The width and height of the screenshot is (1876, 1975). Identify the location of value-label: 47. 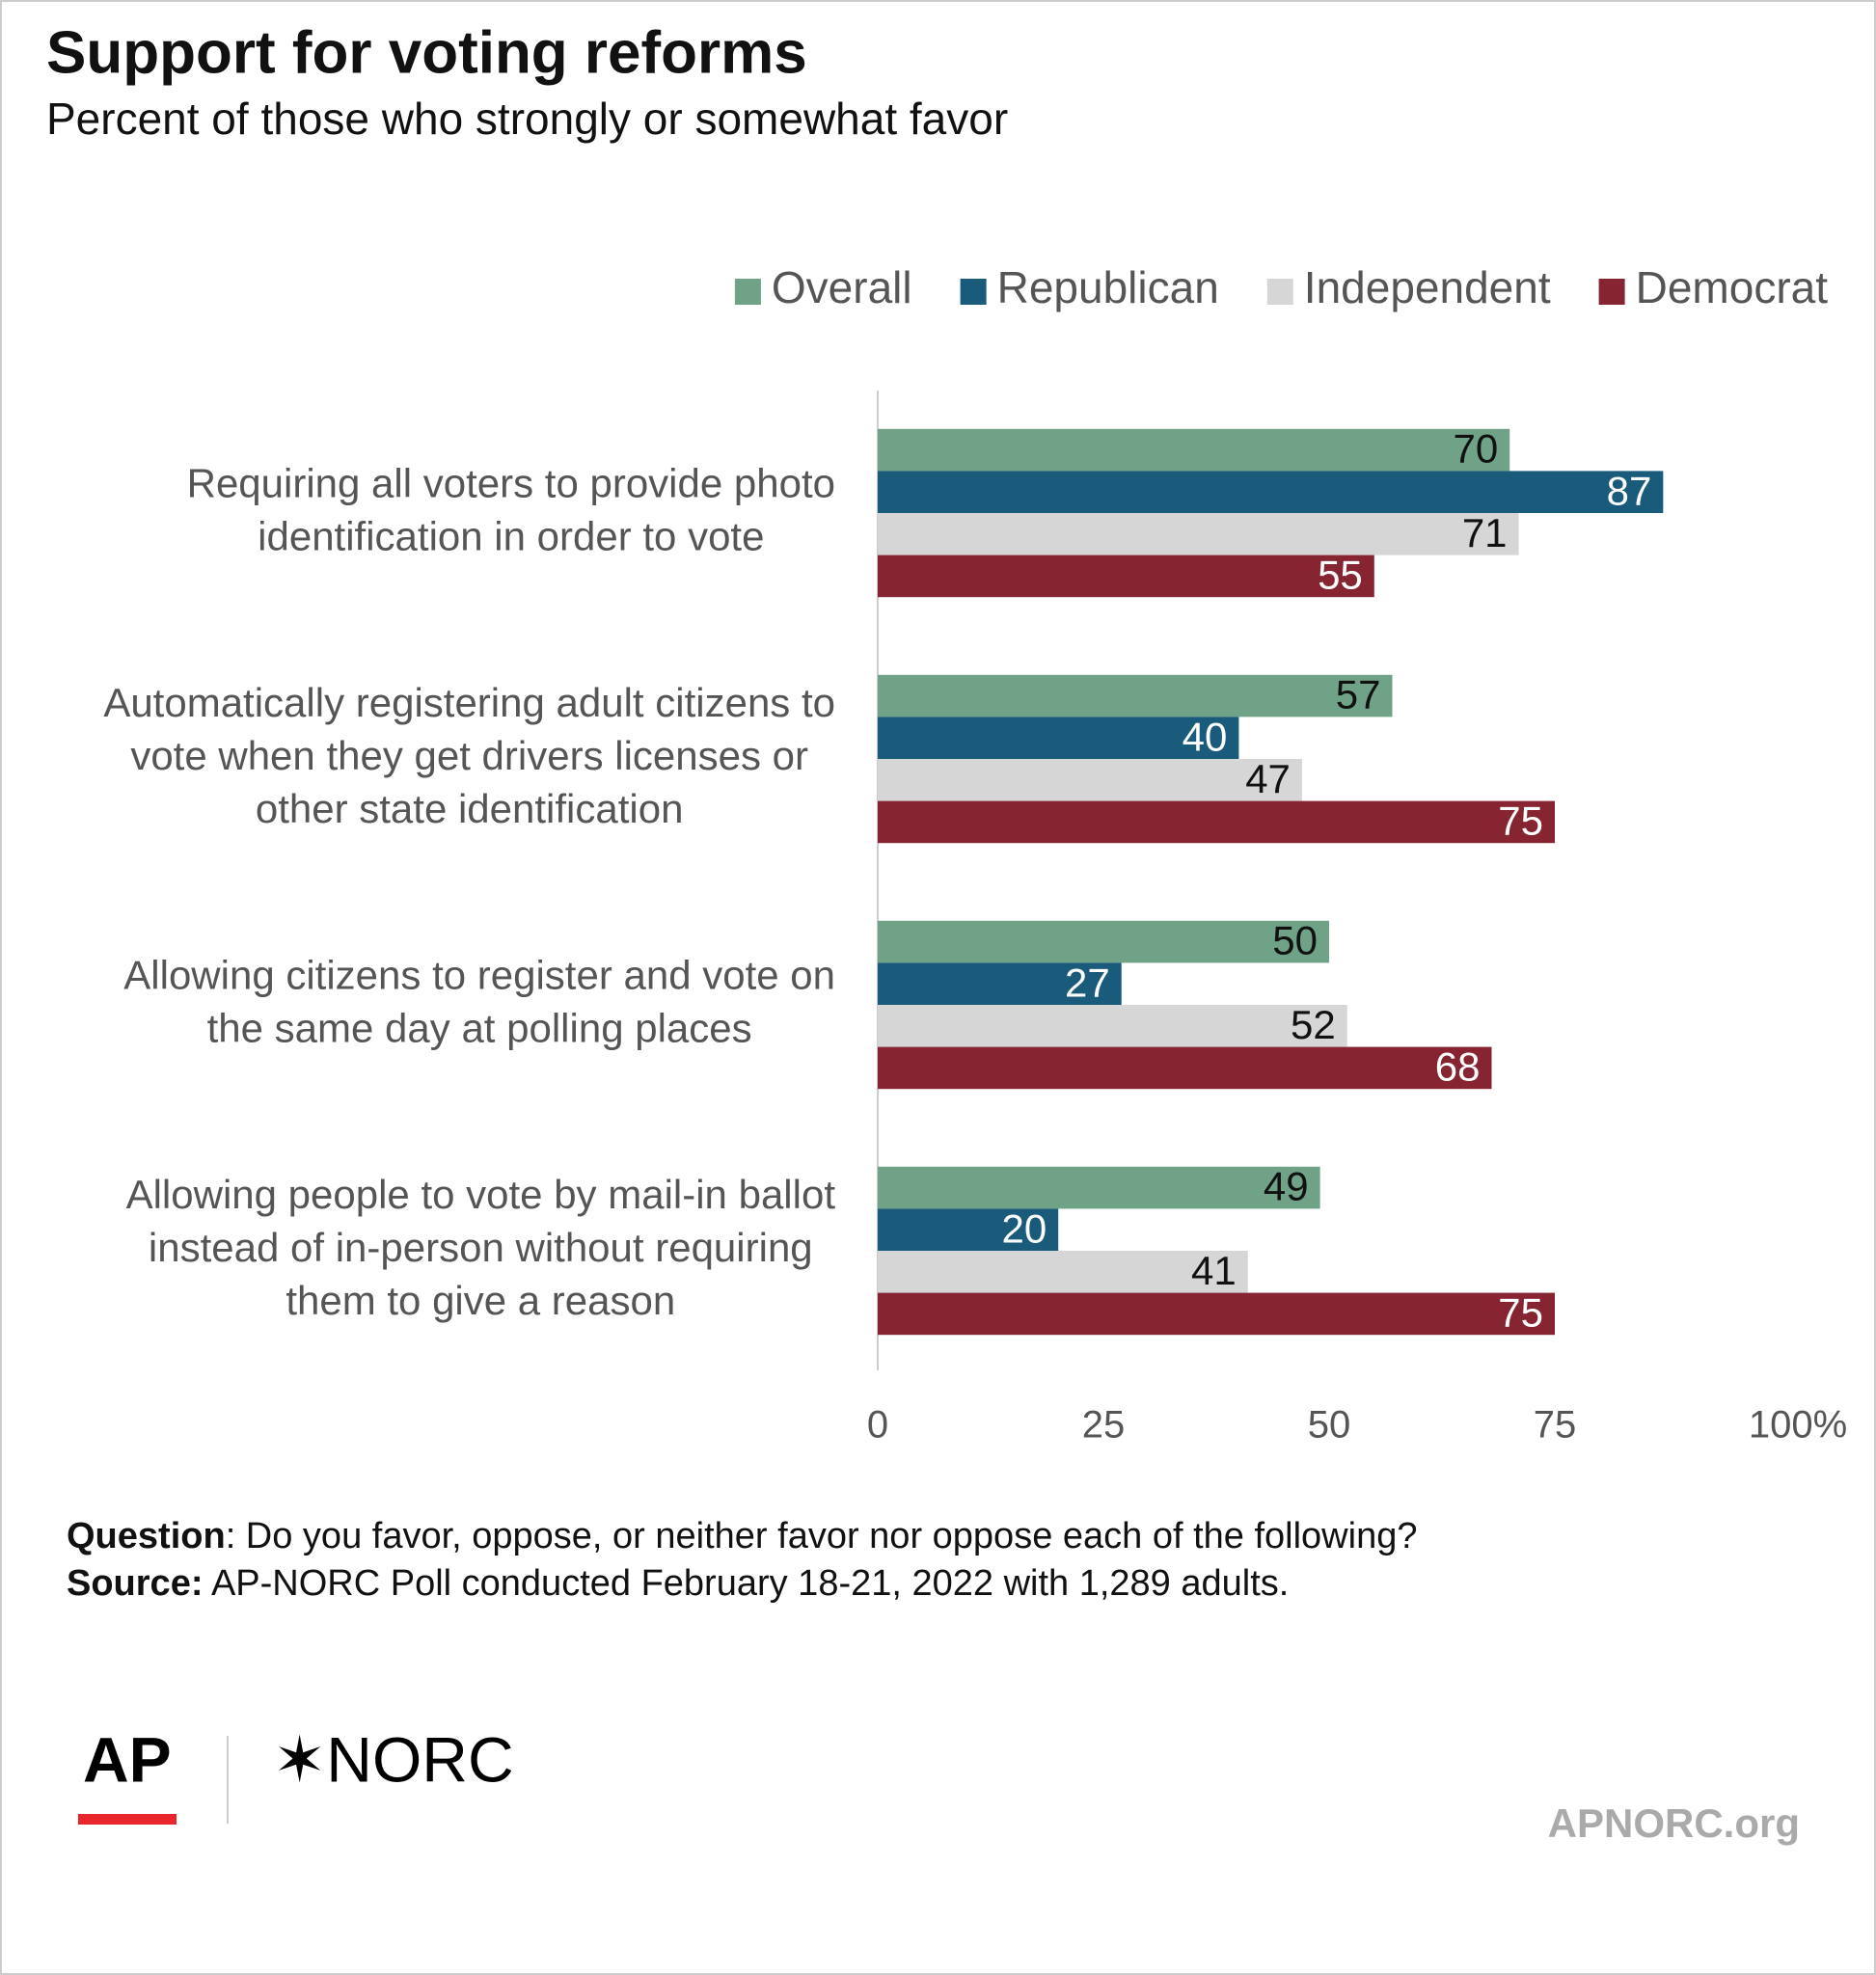
(1268, 778).